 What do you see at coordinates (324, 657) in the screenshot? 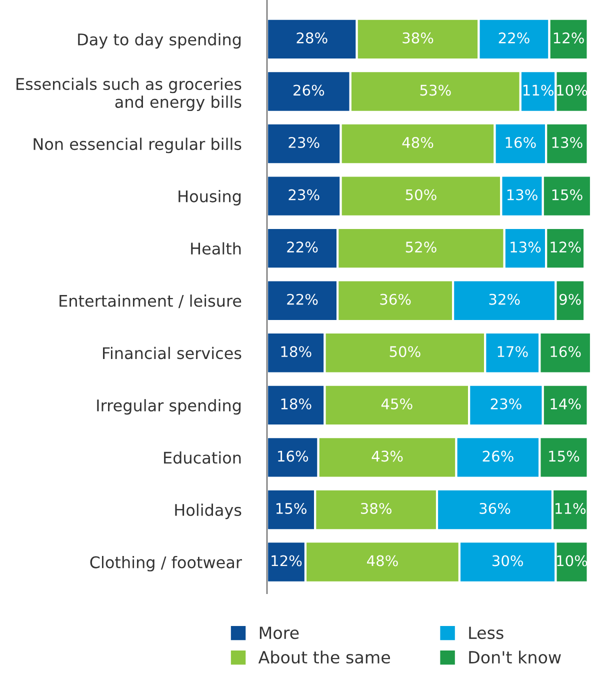
I see `legend-label: About the same` at bounding box center [324, 657].